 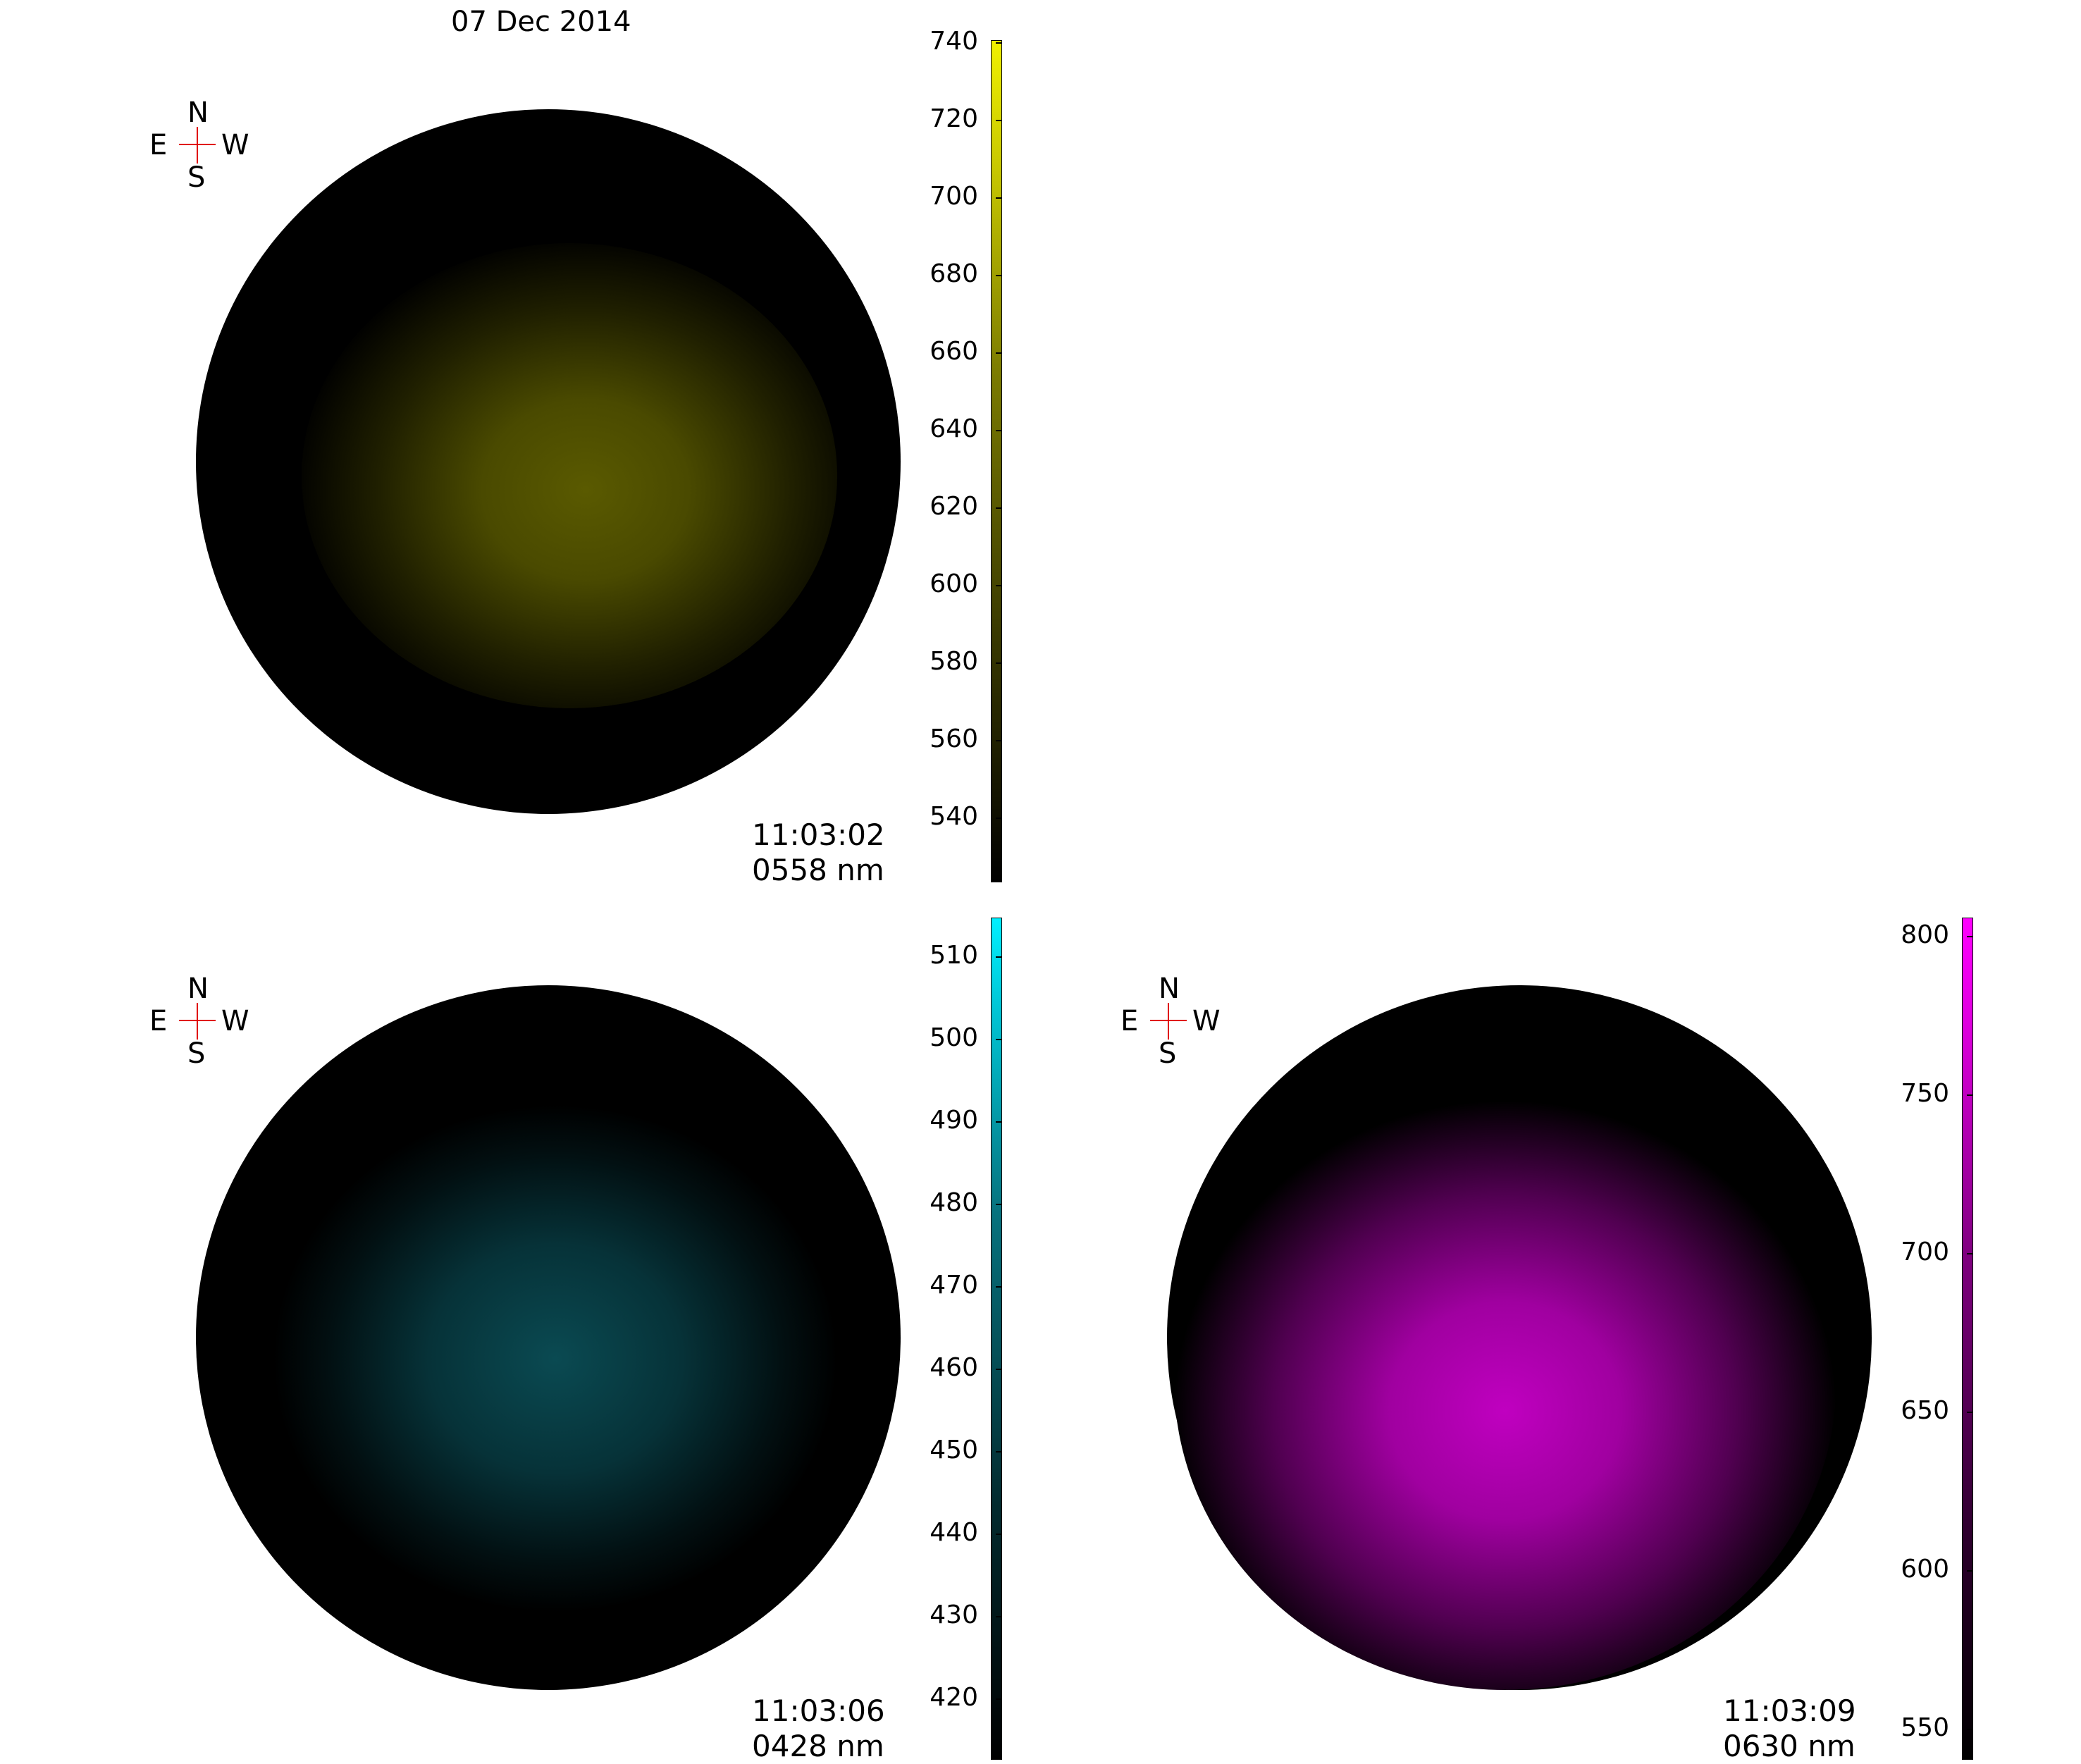 I want to click on colorbar-tick-label: 650, so click(x=1925, y=1410).